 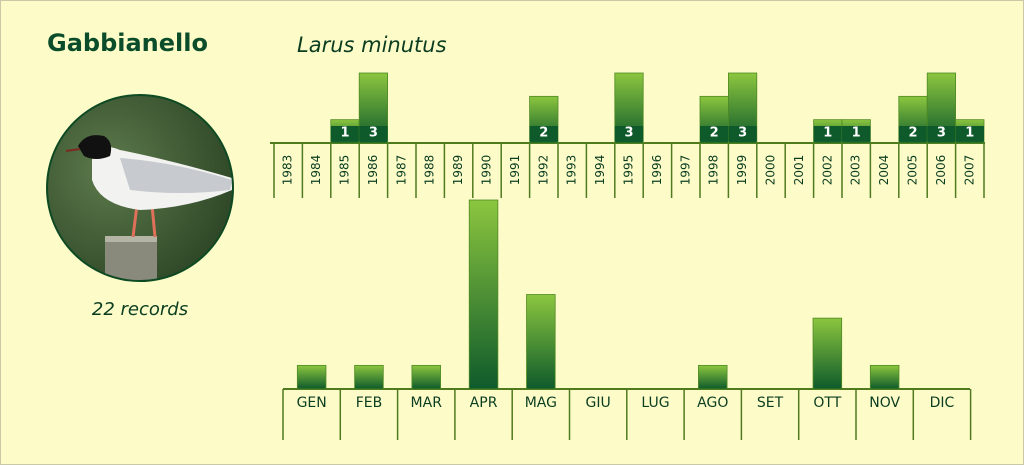 I want to click on x-tick-label: 1987, so click(x=401, y=170).